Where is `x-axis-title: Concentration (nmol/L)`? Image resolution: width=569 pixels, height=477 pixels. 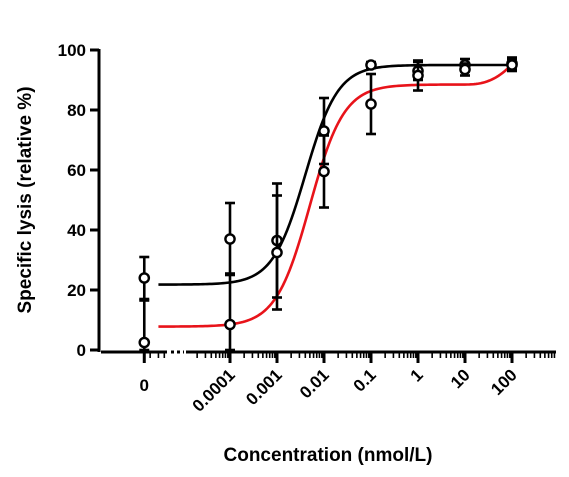
x-axis-title: Concentration (nmol/L) is located at coordinates (328, 455).